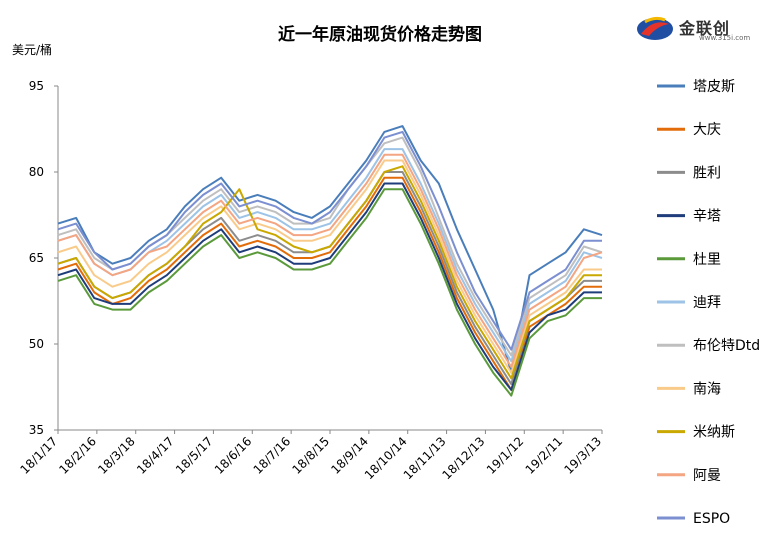  I want to click on brand-logo: 金联创 www.315i.com, so click(705, 30).